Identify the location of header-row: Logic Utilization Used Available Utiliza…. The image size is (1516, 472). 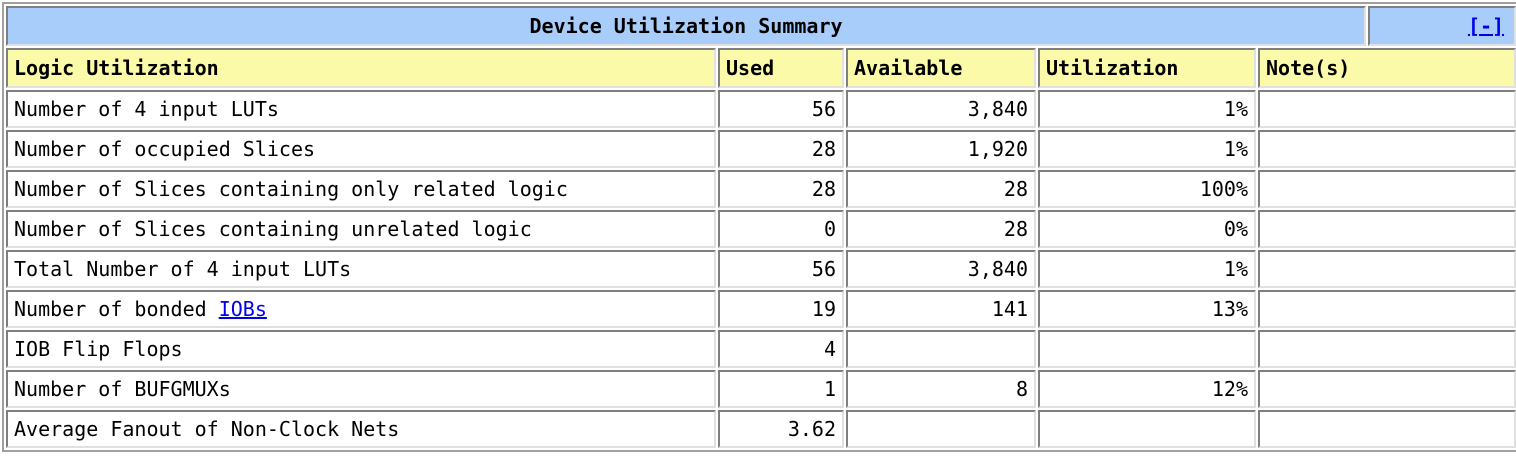
(761, 68).